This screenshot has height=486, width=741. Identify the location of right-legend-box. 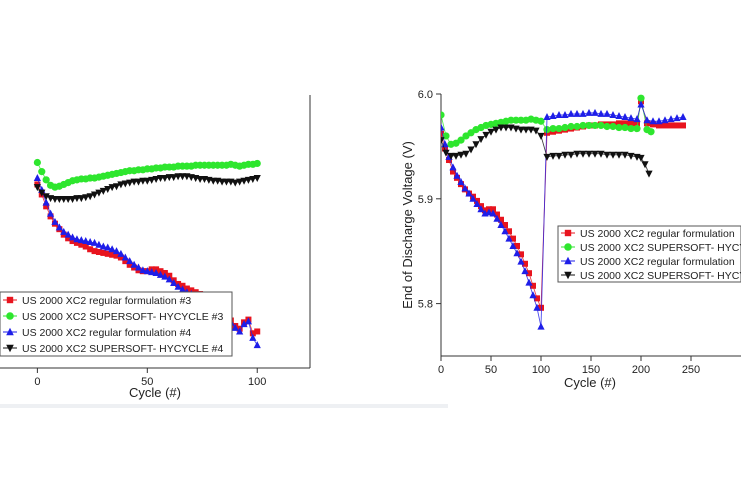
(649, 254).